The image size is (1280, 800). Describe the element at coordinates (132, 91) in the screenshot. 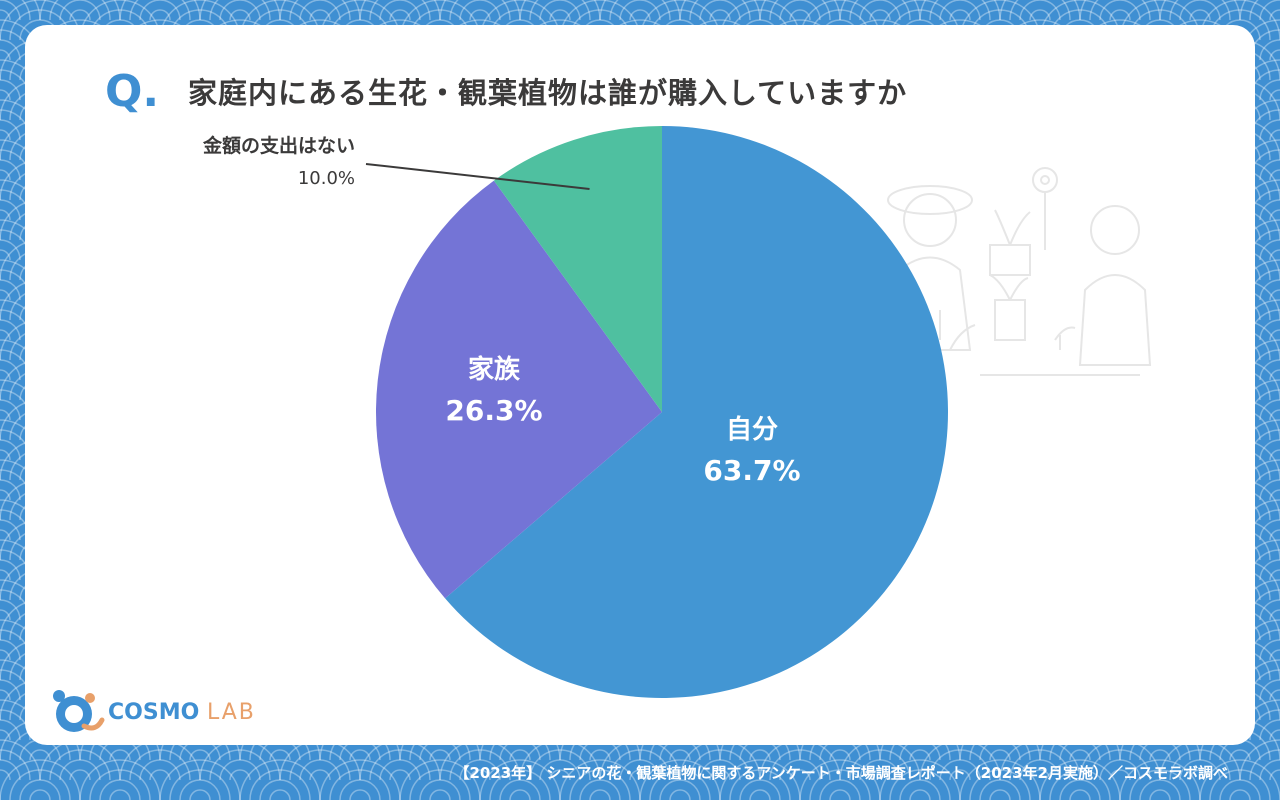

I see `question-mark-label: Q.` at that location.